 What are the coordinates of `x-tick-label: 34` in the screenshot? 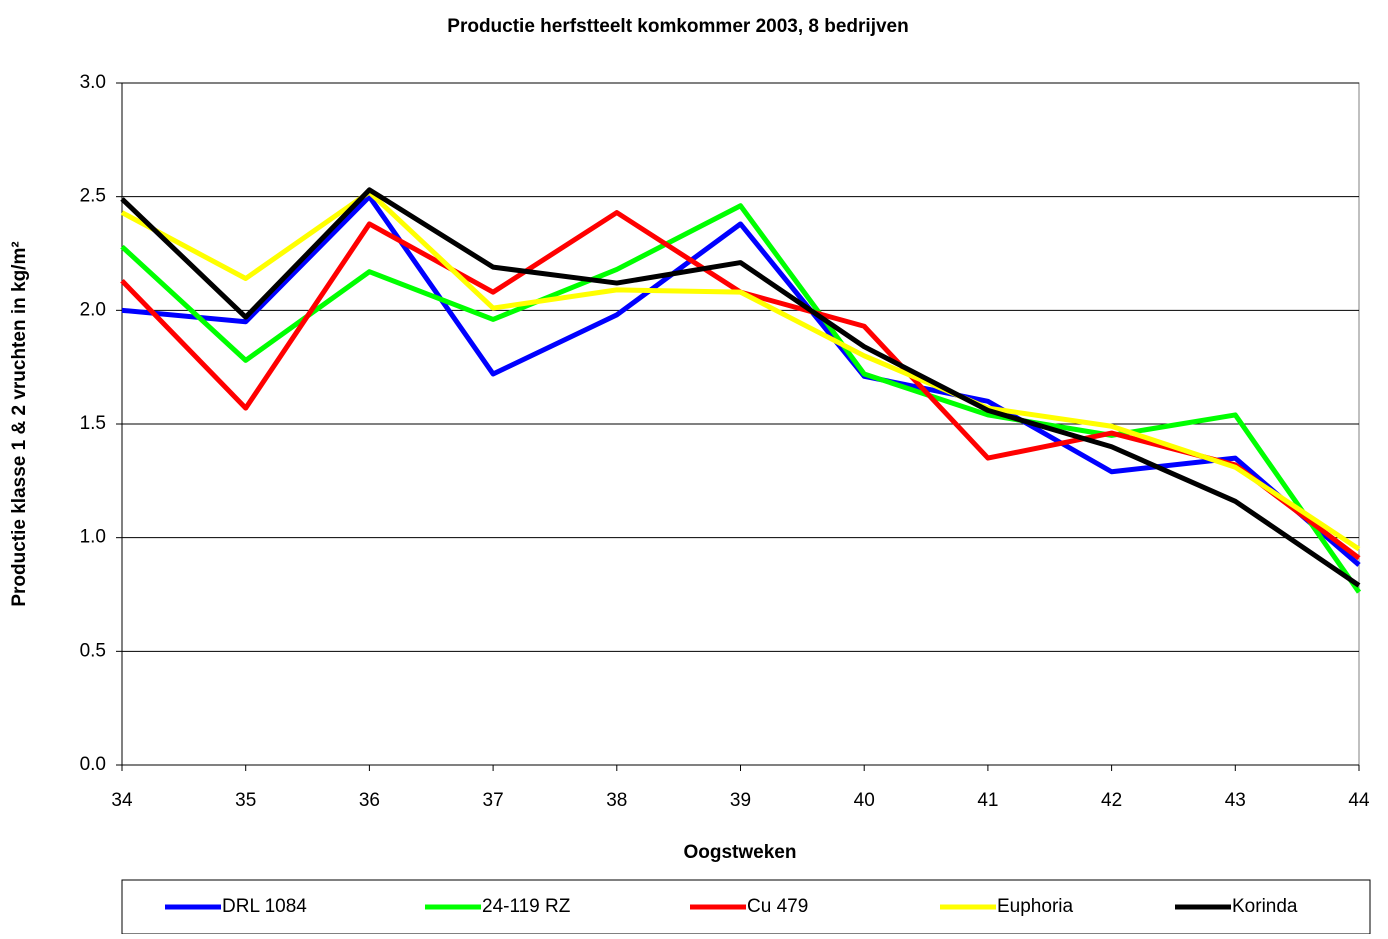 It's located at (122, 800).